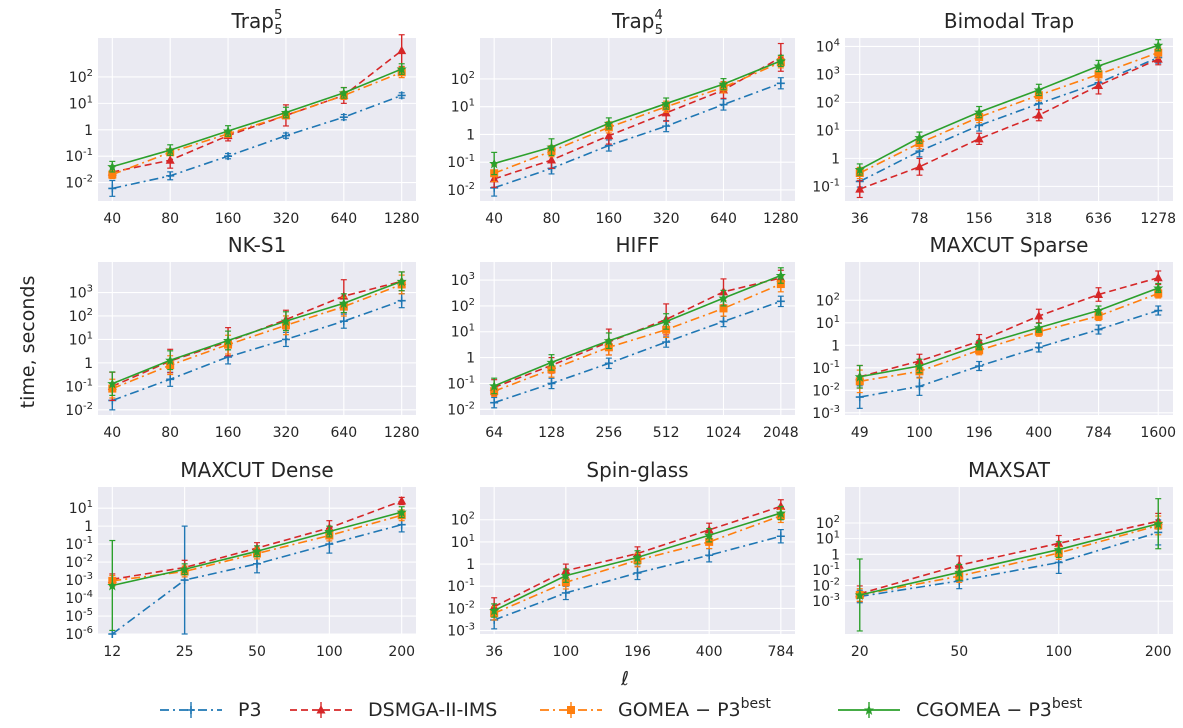 This screenshot has height=728, width=1183. Describe the element at coordinates (1098, 219) in the screenshot. I see `x-tick-label: 636` at that location.